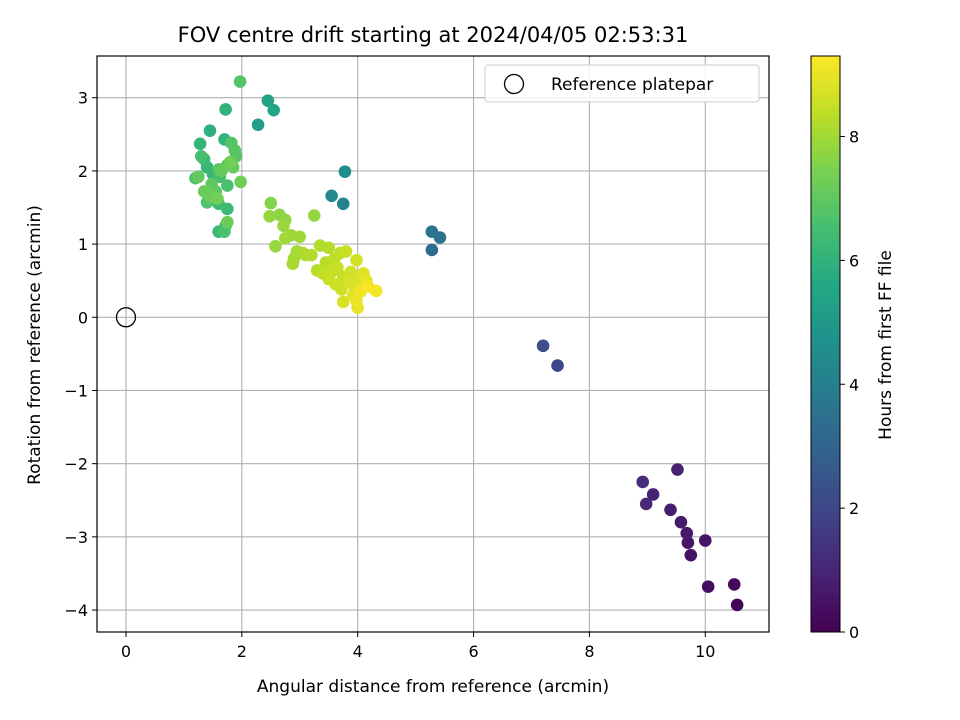 This screenshot has width=960, height=720. I want to click on x-tick-label: 0, so click(126, 651).